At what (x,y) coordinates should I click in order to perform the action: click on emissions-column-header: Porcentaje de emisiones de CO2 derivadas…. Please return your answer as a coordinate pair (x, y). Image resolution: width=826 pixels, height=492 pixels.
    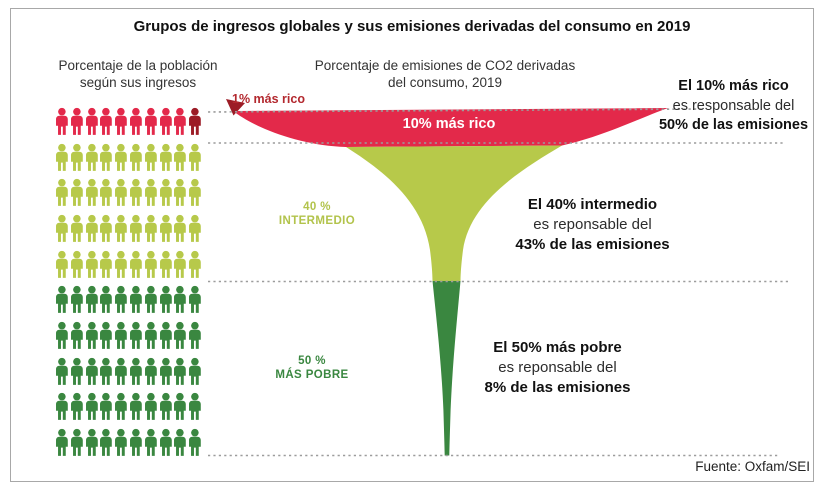
    Looking at the image, I should click on (445, 74).